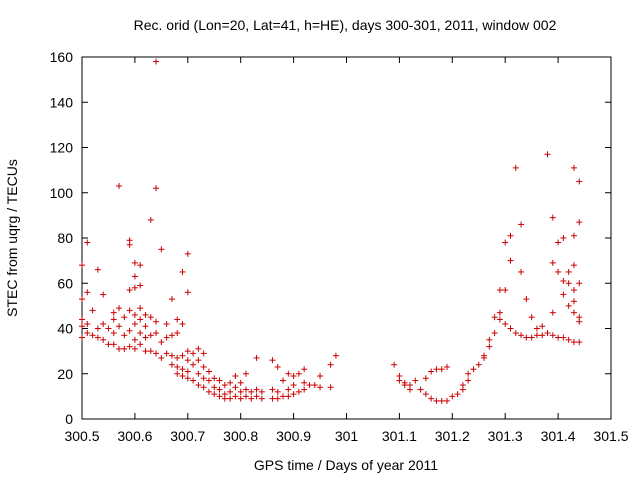  I want to click on x-tick-label: 301.2, so click(452, 436).